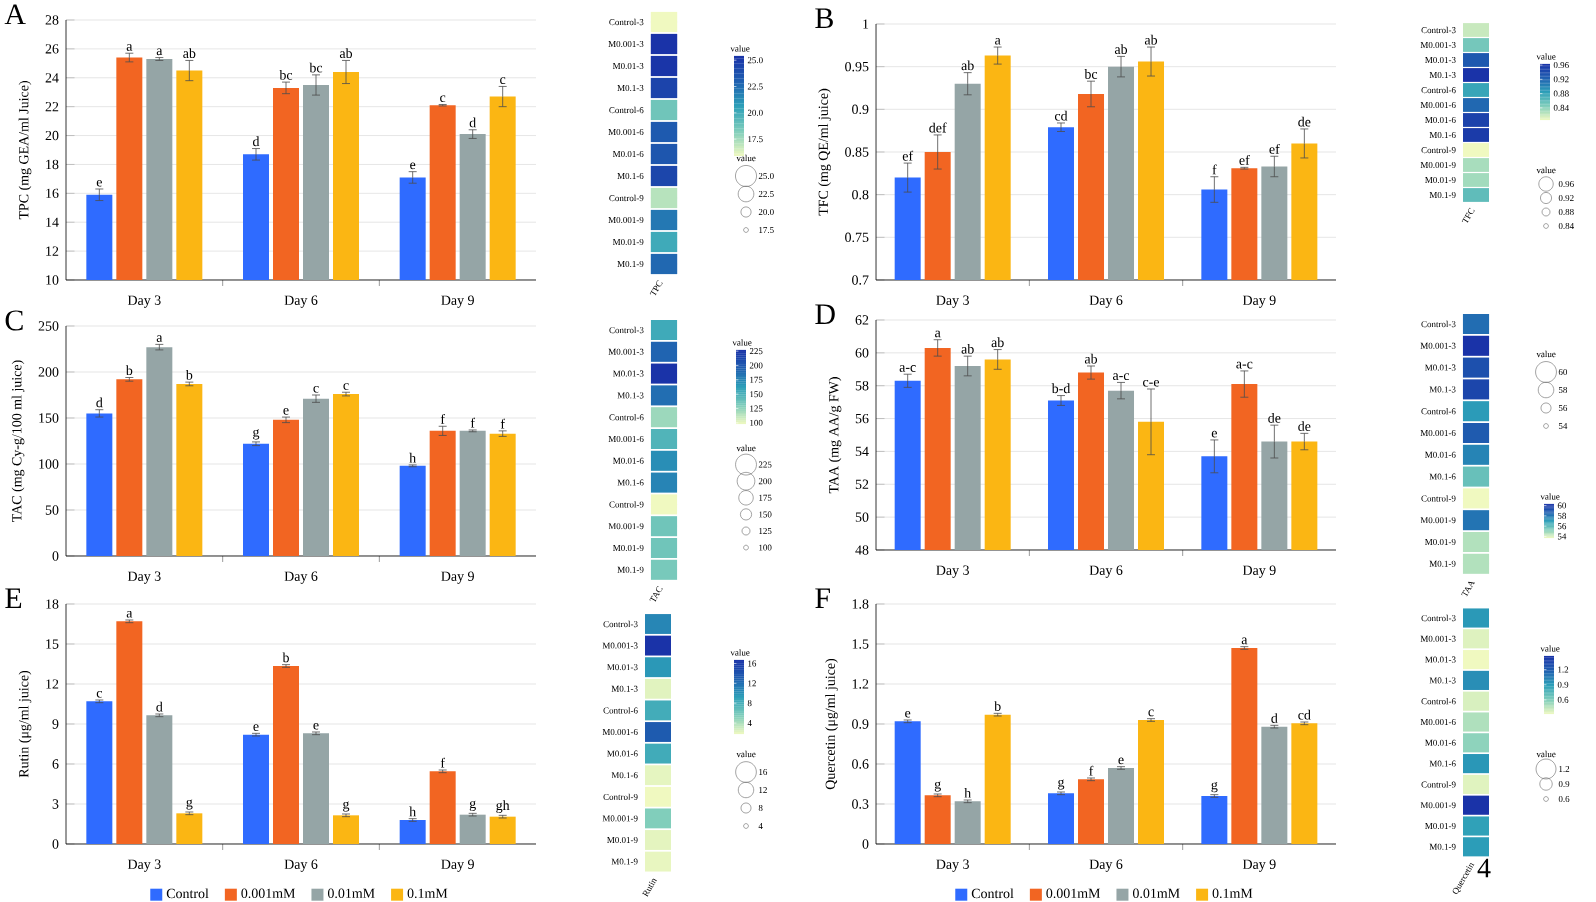 This screenshot has width=1596, height=902. I want to click on chart-title: B, so click(824, 18).